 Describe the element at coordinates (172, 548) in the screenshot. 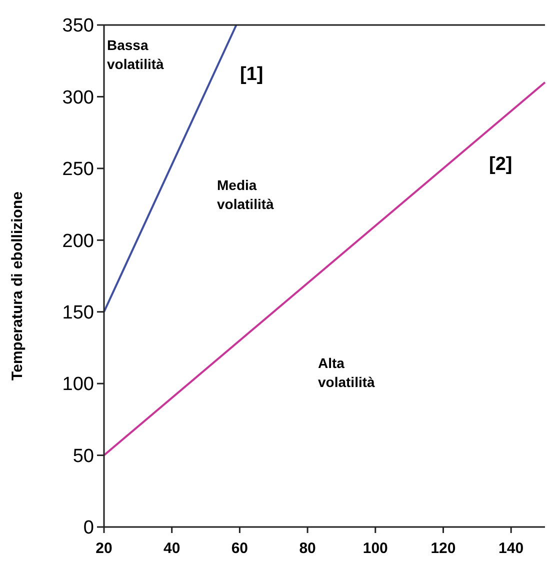

I see `x-tick-label: 40` at that location.